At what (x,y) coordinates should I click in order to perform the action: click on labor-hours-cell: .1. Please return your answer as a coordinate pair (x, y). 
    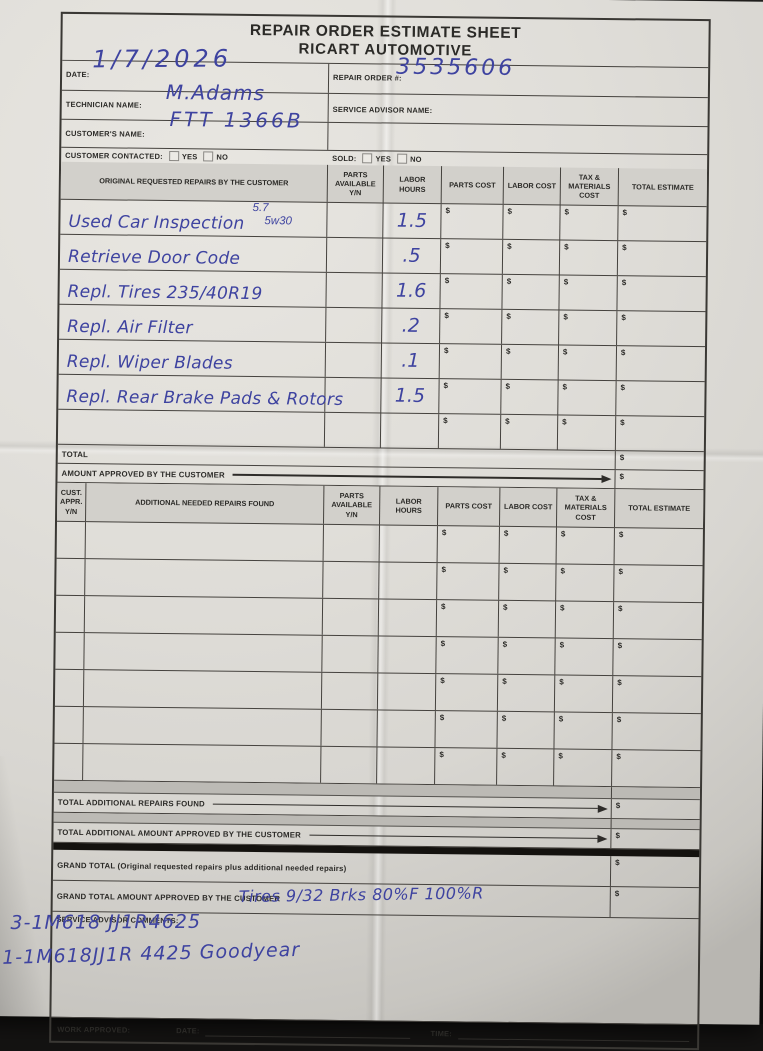
    Looking at the image, I should click on (410, 360).